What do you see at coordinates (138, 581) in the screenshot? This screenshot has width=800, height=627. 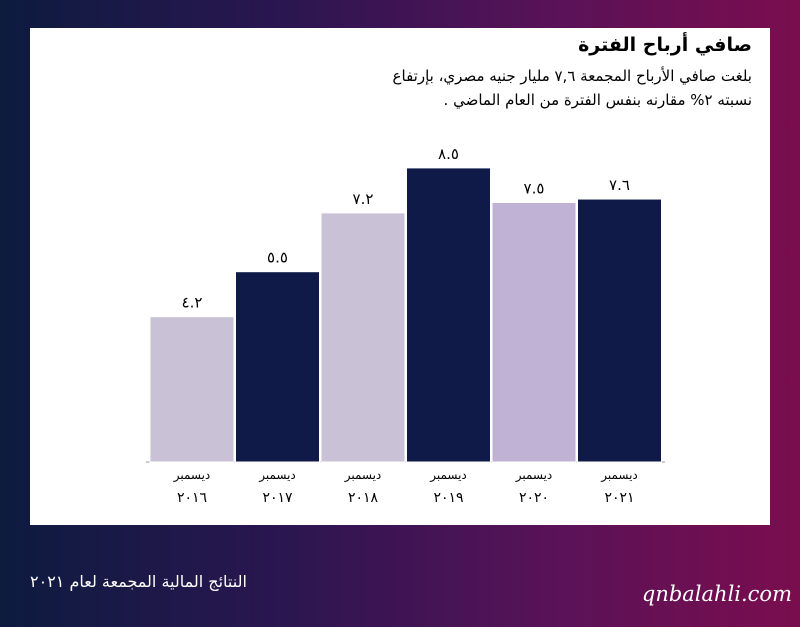 I see `footer-caption: النتائج المالية المجمعة لعام ٢٠٢١` at bounding box center [138, 581].